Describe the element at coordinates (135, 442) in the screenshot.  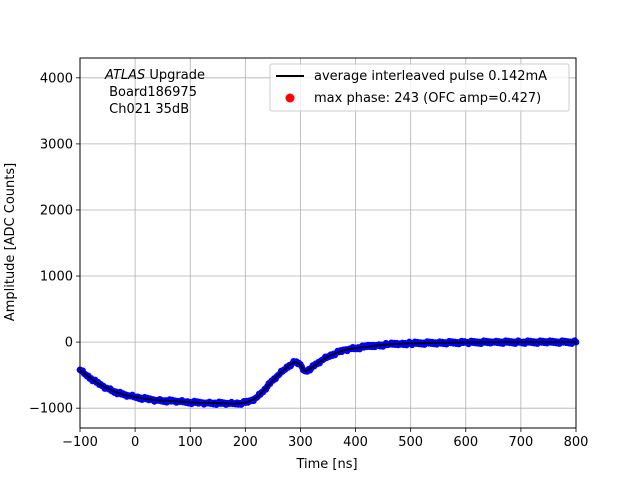
I see `x-tick-label: 0` at that location.